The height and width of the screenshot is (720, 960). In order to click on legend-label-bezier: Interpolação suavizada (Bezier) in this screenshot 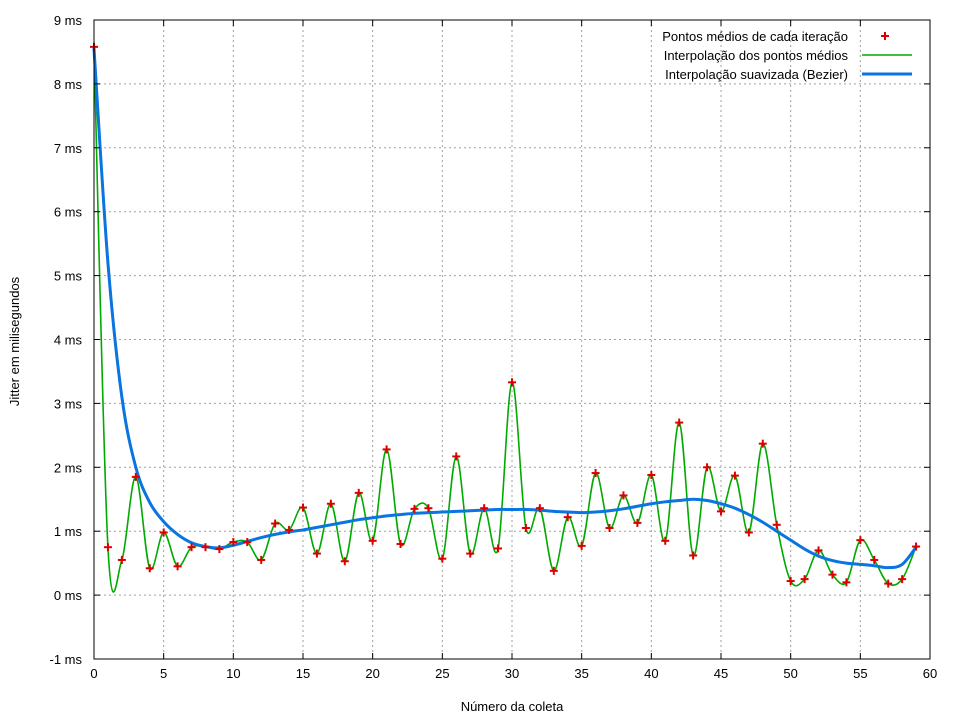, I will do `click(756, 74)`.